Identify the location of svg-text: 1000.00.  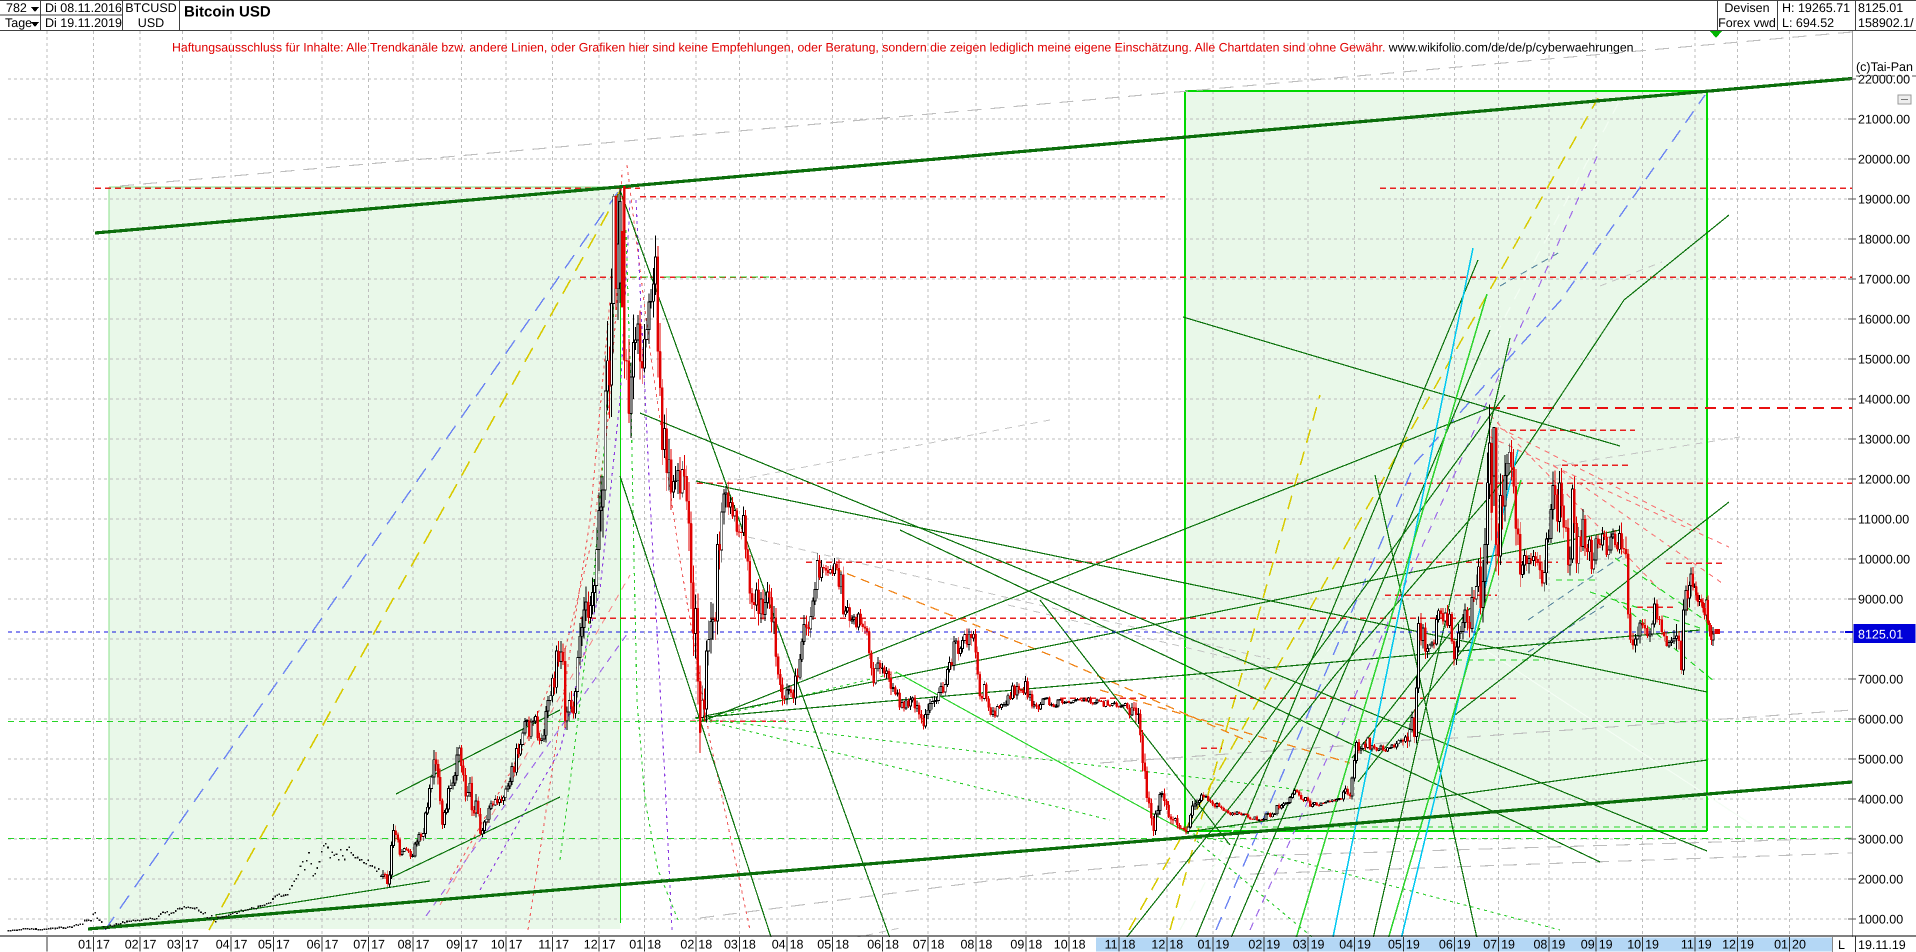
(1880, 920).